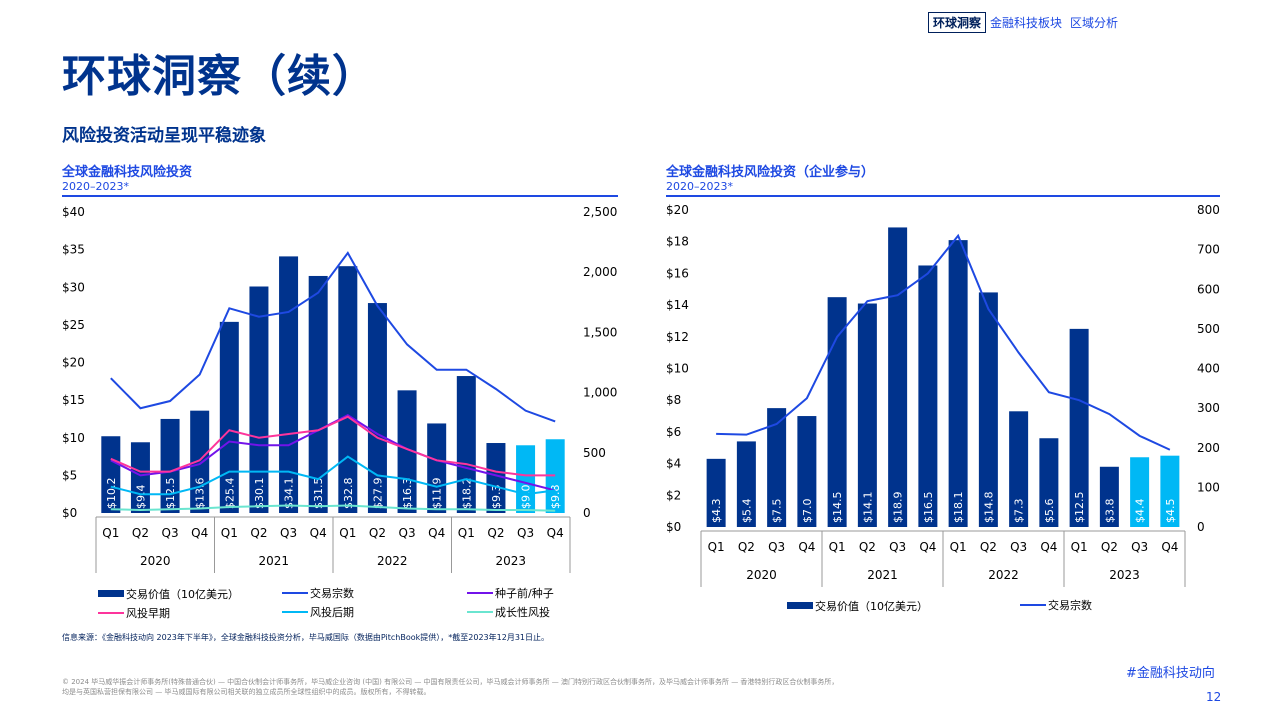  What do you see at coordinates (289, 494) in the screenshot?
I see `chart1-bar-label: $34.1` at bounding box center [289, 494].